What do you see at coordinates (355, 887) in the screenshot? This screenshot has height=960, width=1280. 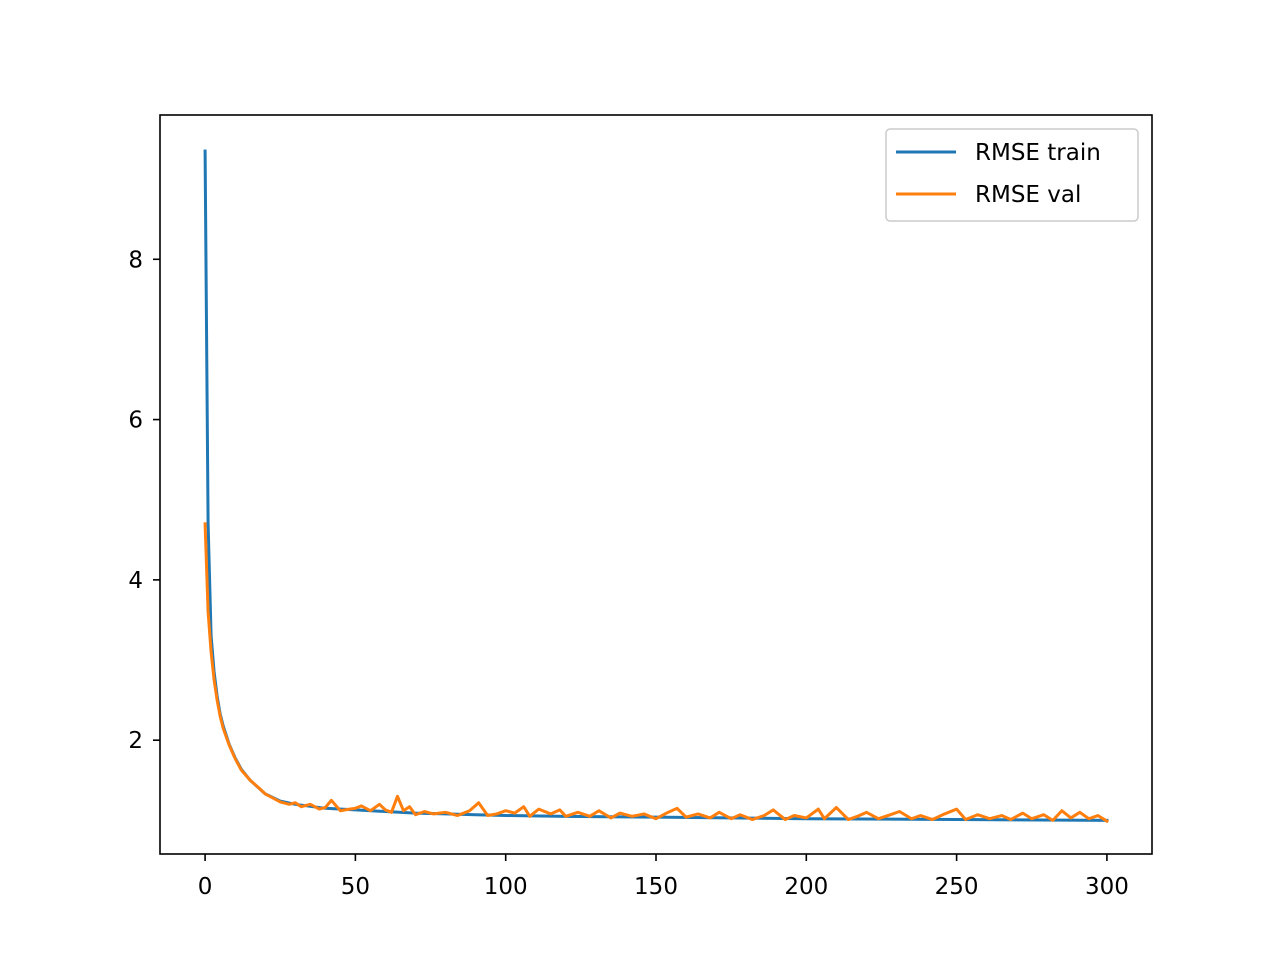 I see `x-tick-label: 50` at bounding box center [355, 887].